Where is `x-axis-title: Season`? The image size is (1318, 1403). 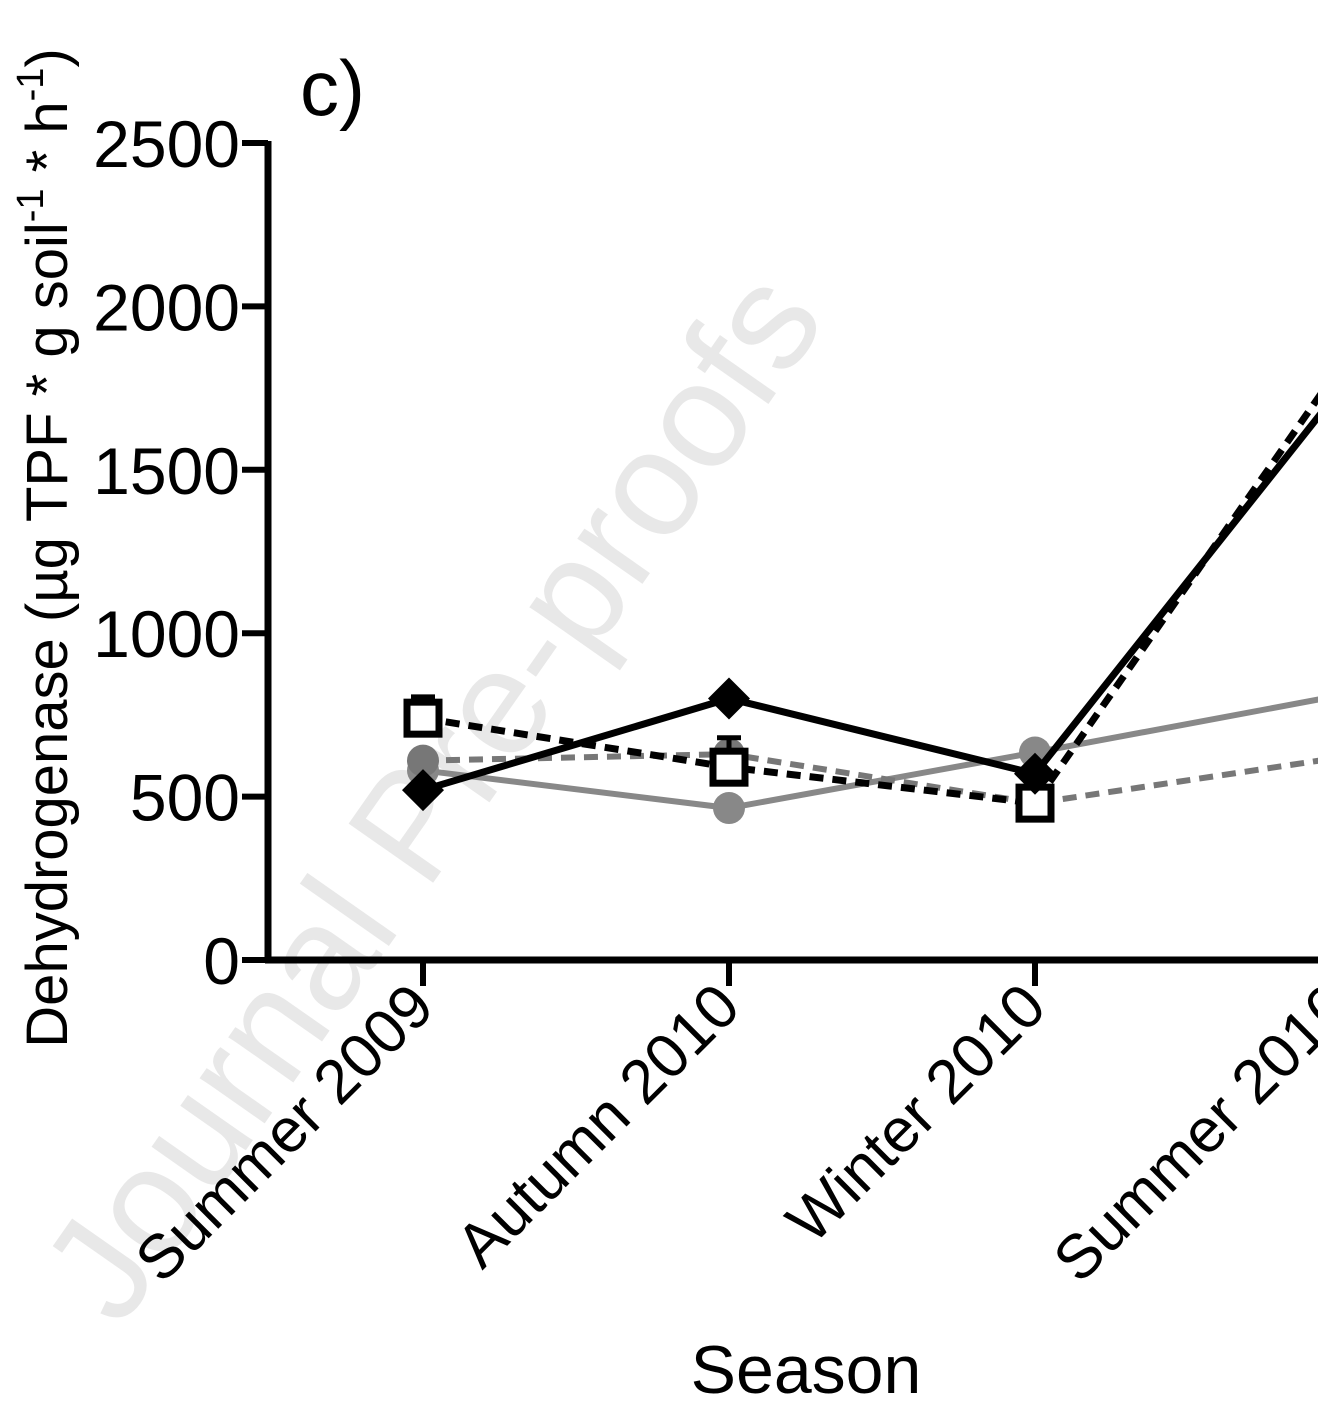 x-axis-title: Season is located at coordinates (806, 1367).